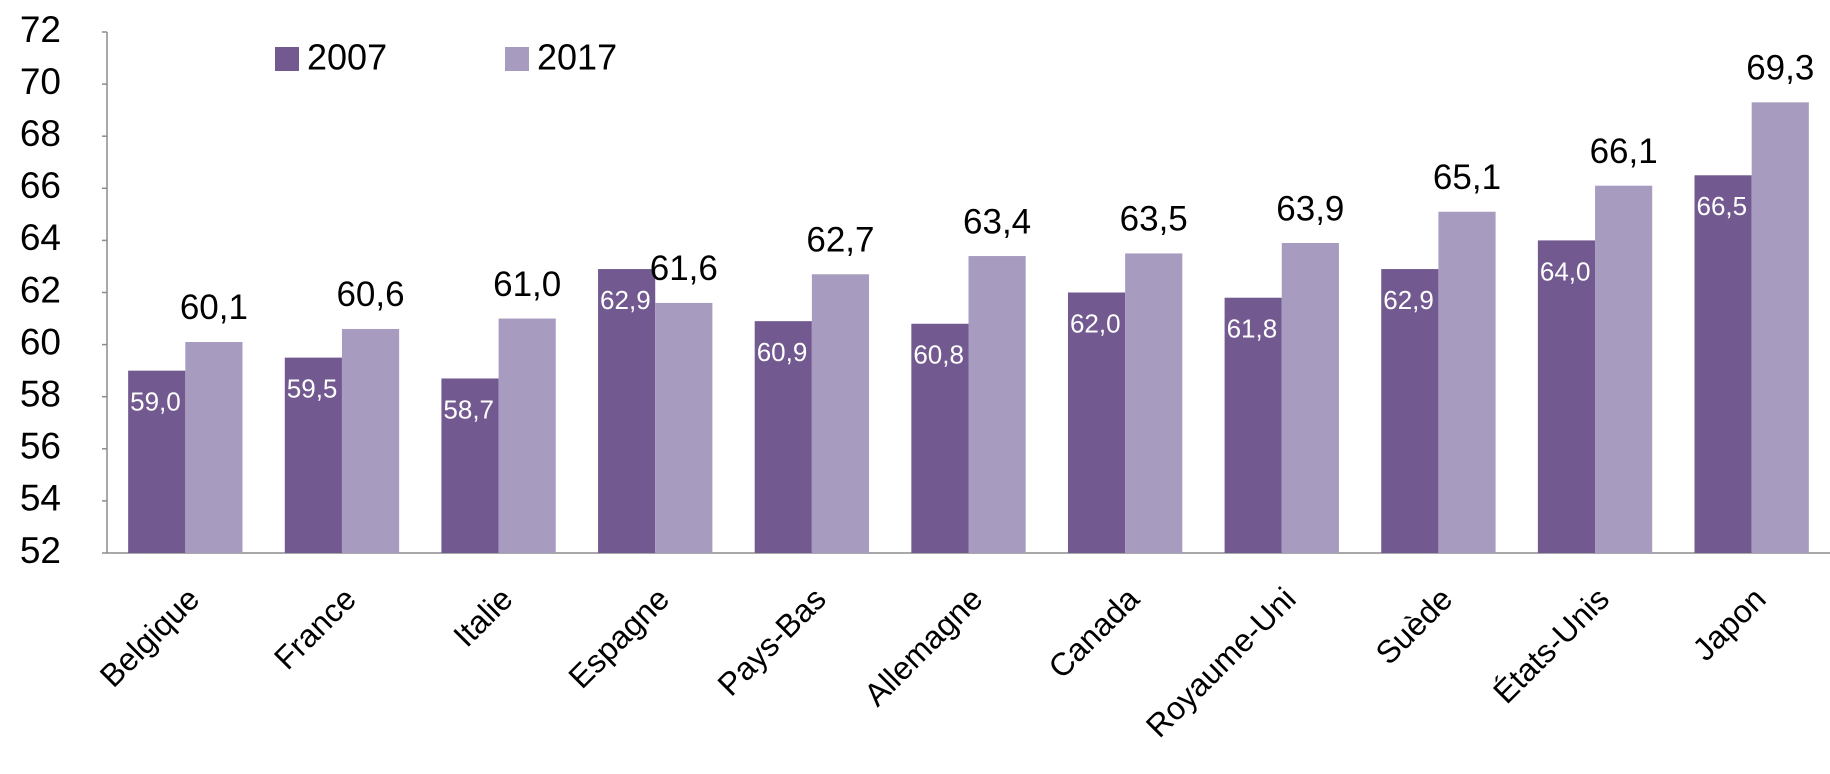 The width and height of the screenshot is (1830, 774). I want to click on x-tick-label: Italie, so click(482, 616).